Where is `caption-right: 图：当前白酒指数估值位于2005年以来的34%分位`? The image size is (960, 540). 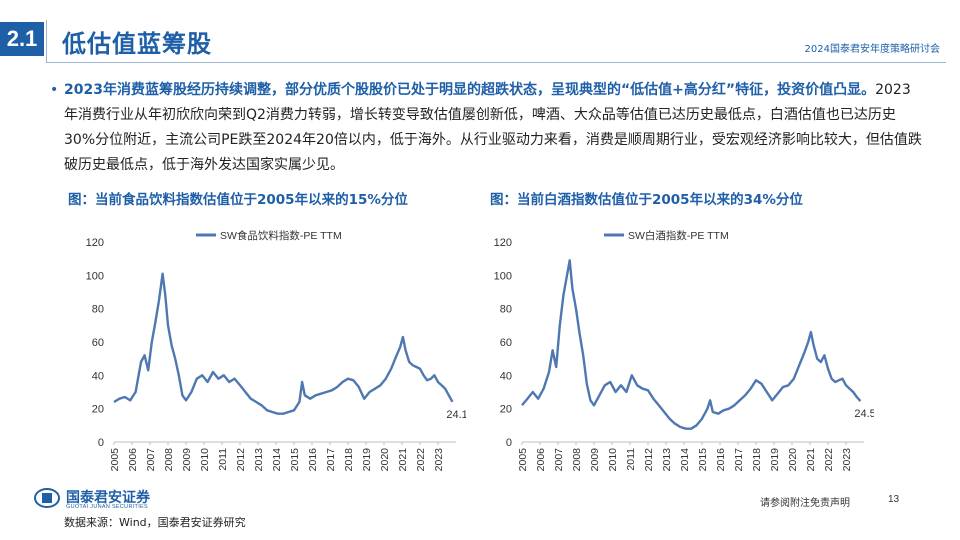
caption-right: 图：当前白酒指数估值位于2005年以来的34%分位 is located at coordinates (646, 200).